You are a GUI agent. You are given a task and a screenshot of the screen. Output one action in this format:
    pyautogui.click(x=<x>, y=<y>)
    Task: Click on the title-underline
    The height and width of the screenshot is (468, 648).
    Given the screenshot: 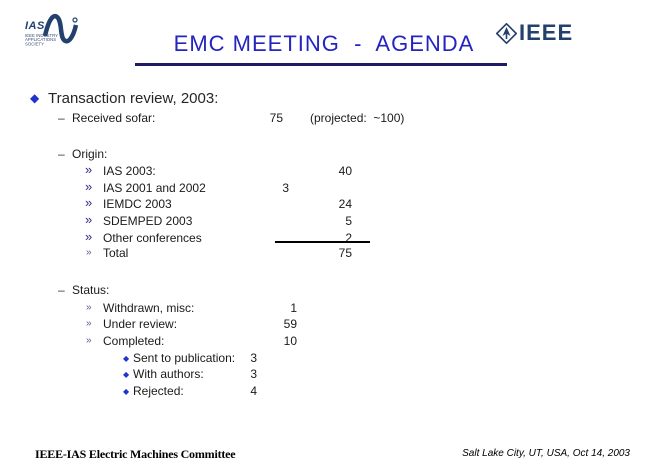 What is the action you would take?
    pyautogui.click(x=321, y=64)
    